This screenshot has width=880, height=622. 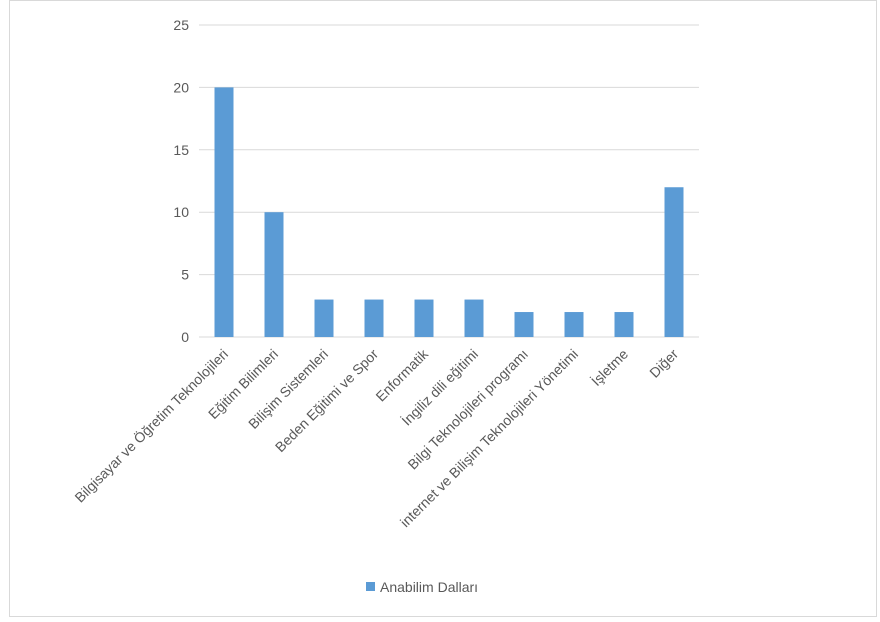 What do you see at coordinates (429, 587) in the screenshot?
I see `legend-label: Anabilim Dalları` at bounding box center [429, 587].